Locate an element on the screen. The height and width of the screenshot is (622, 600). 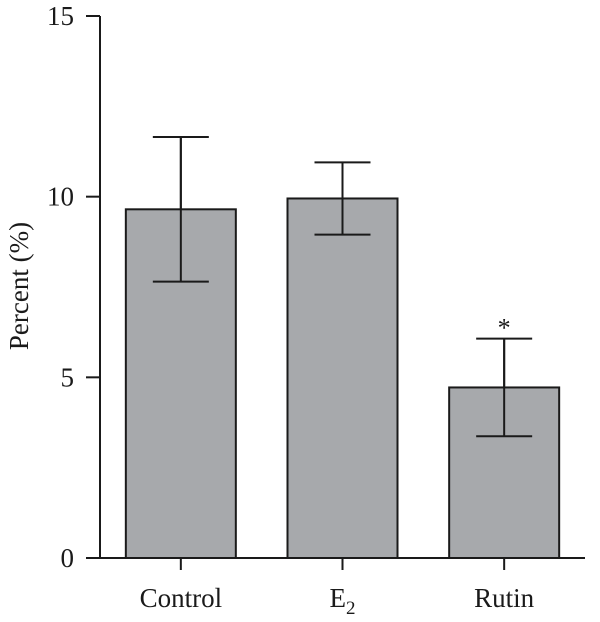
x-tick-label-subscript: 2 is located at coordinates (351, 608).